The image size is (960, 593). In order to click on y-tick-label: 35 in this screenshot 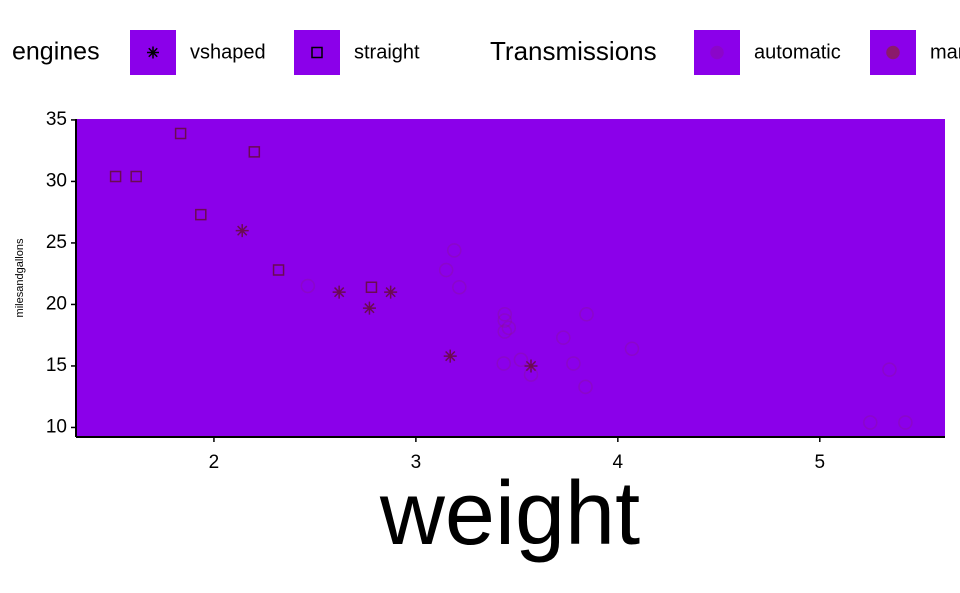, I will do `click(56, 119)`.